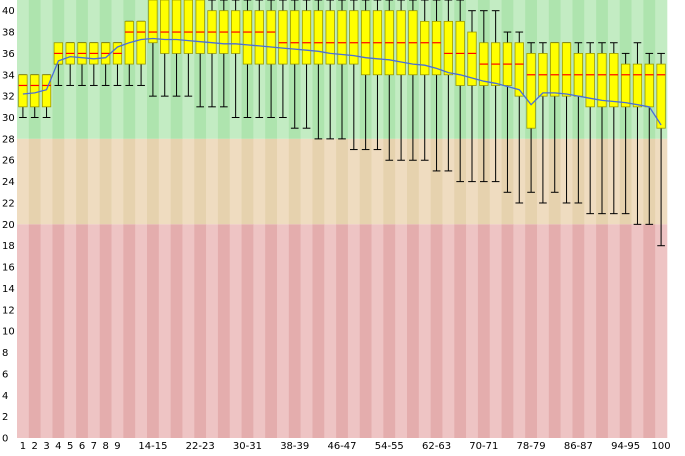  What do you see at coordinates (8, 182) in the screenshot?
I see `y-tick-label: 24` at bounding box center [8, 182].